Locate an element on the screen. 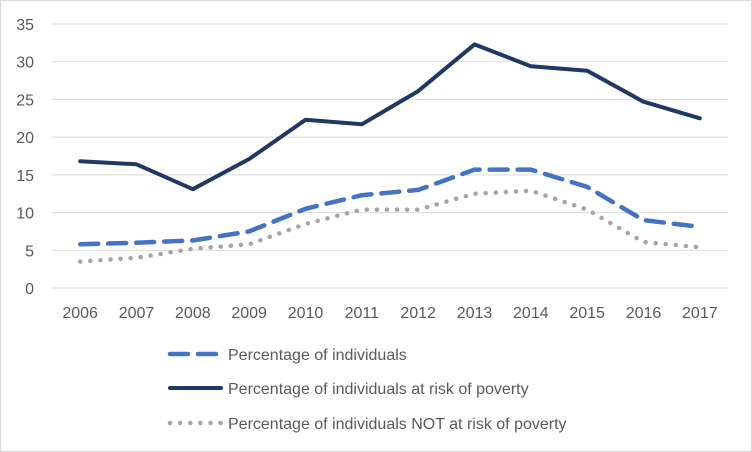 The height and width of the screenshot is (452, 752). y-tick-label: 35 is located at coordinates (25, 25).